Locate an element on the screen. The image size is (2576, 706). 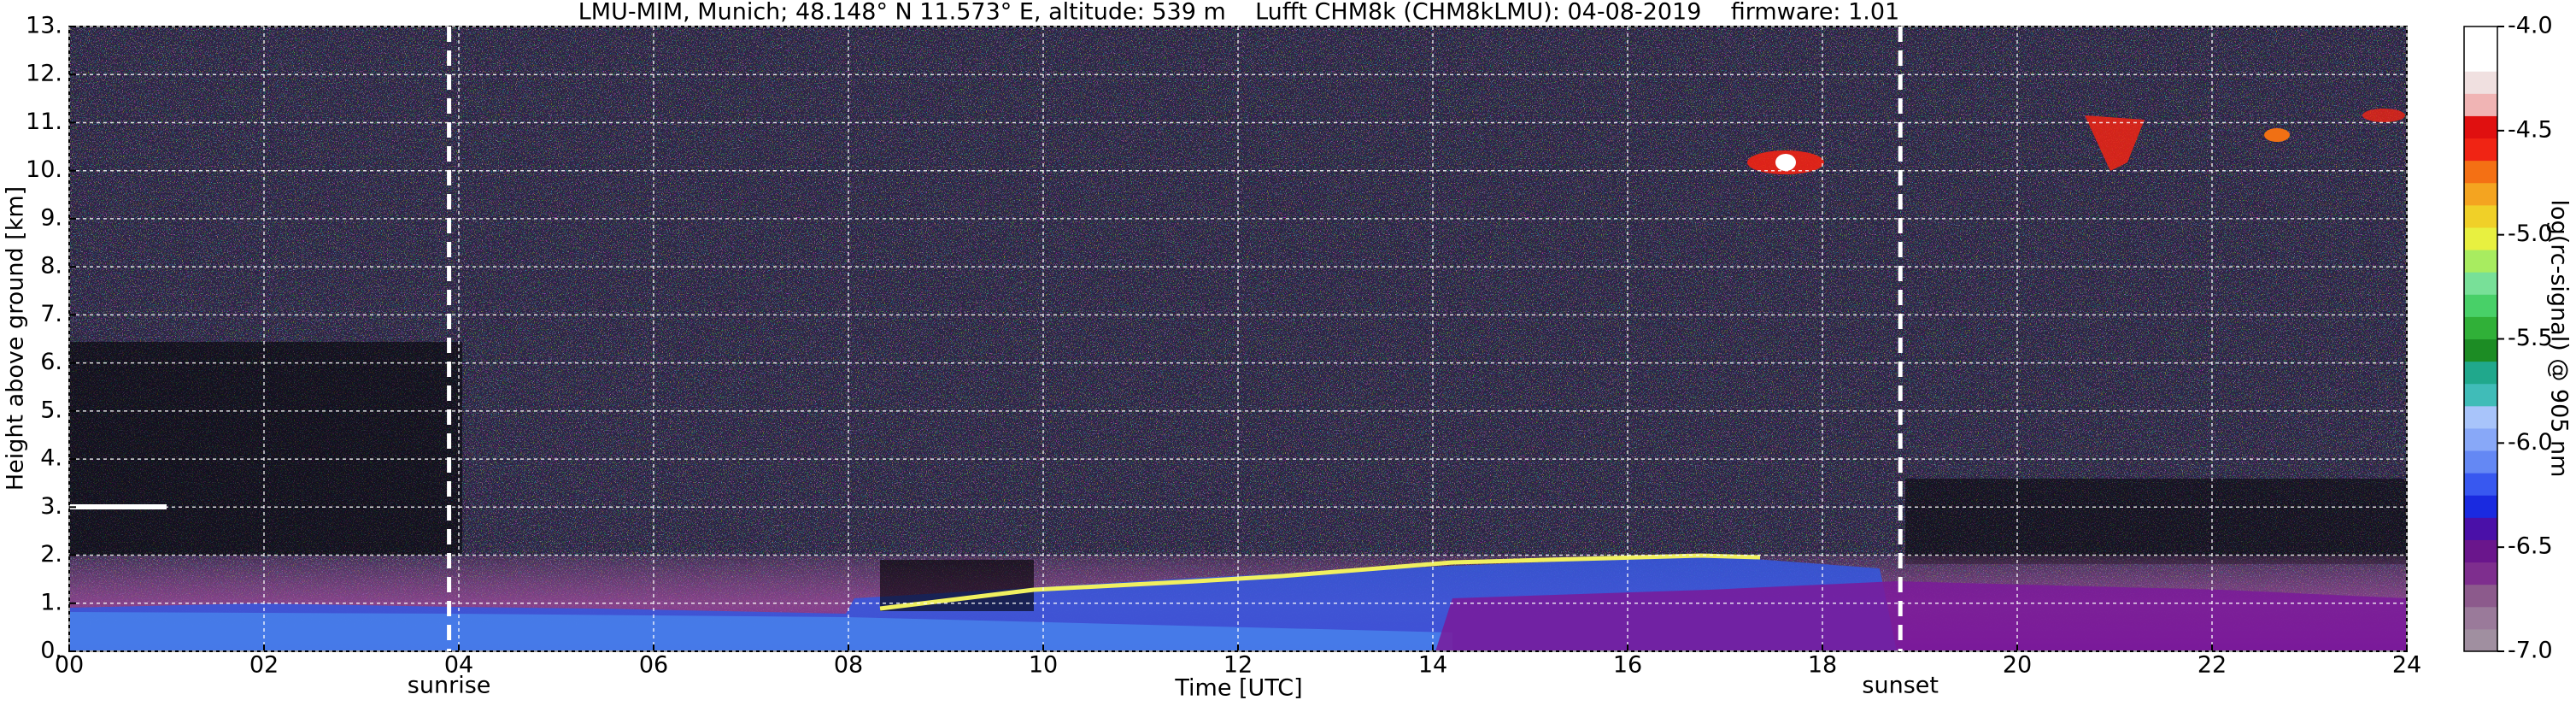
y-tick-label: 0. is located at coordinates (51, 651).